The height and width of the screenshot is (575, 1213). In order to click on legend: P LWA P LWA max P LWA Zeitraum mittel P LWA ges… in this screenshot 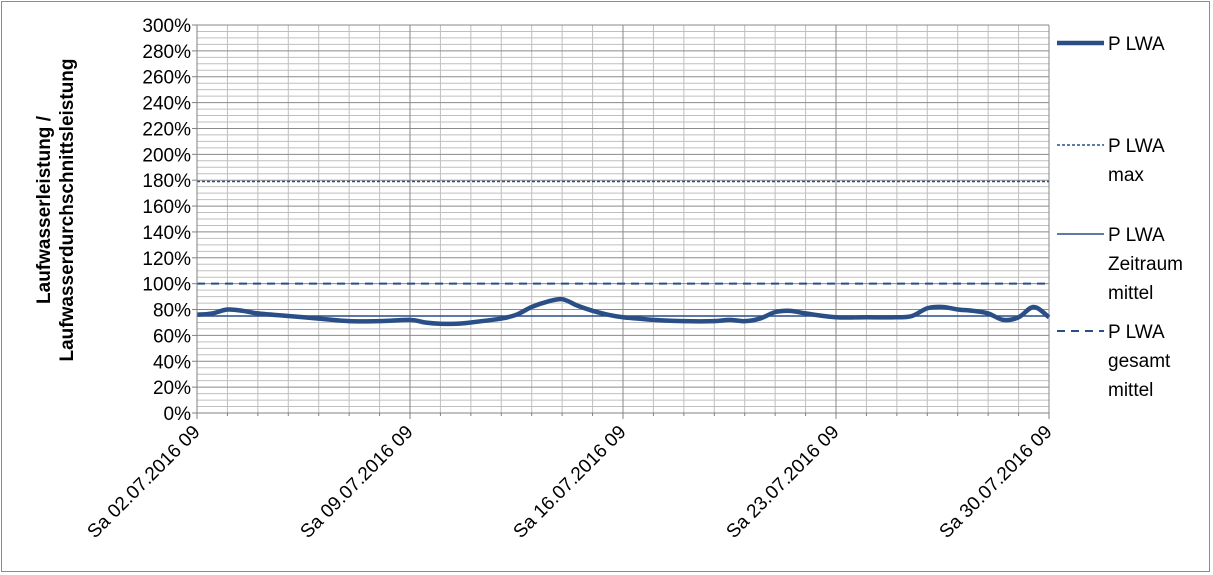, I will do `click(1120, 217)`.